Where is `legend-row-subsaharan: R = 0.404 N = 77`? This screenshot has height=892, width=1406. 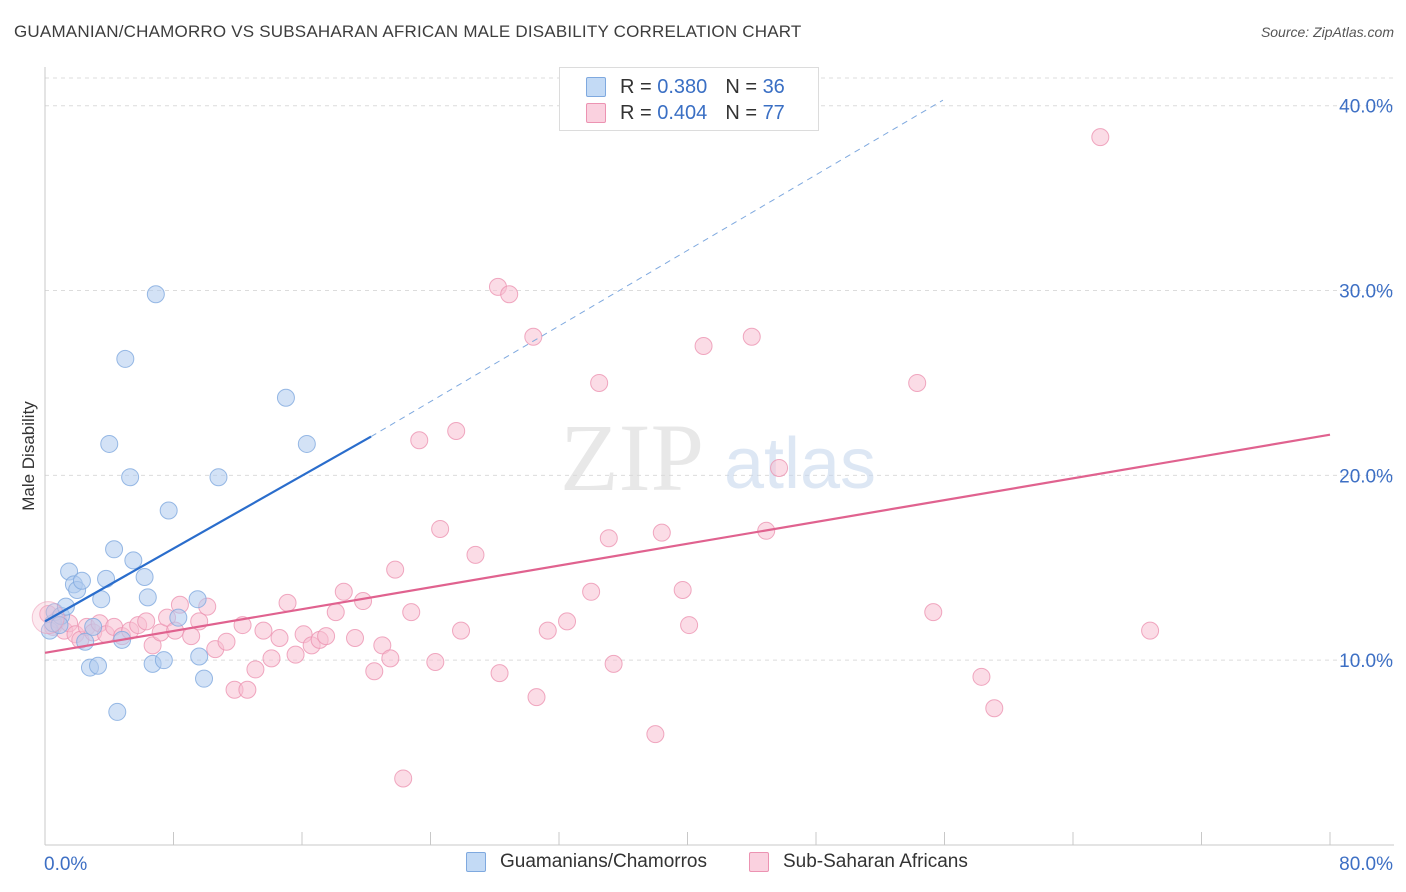
legend-row-subsaharan: R = 0.404 N = 77 is located at coordinates (685, 113).